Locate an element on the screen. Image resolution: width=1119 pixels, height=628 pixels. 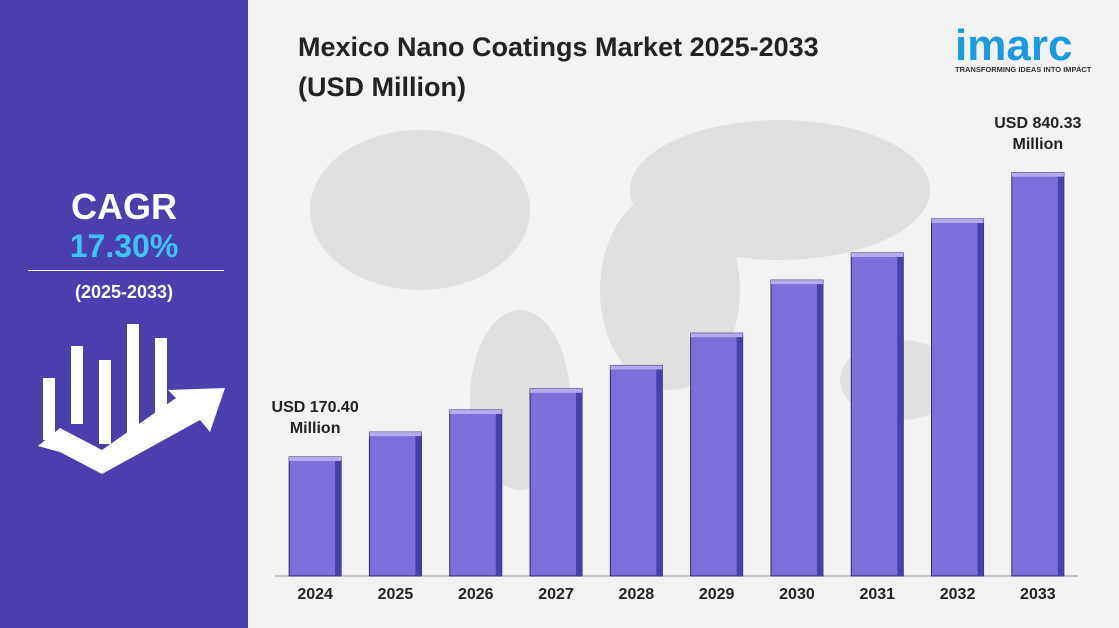
x-tick-label: 2027 is located at coordinates (556, 594).